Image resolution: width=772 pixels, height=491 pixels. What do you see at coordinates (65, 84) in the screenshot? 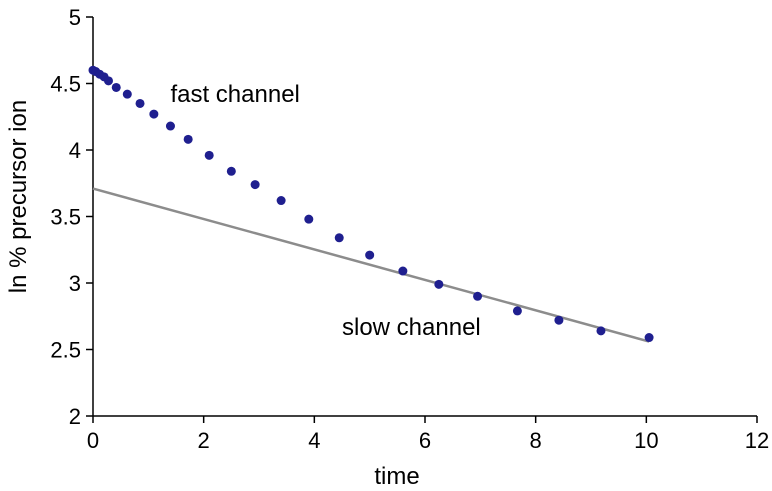
I see `y-tick-label: 4.5` at bounding box center [65, 84].